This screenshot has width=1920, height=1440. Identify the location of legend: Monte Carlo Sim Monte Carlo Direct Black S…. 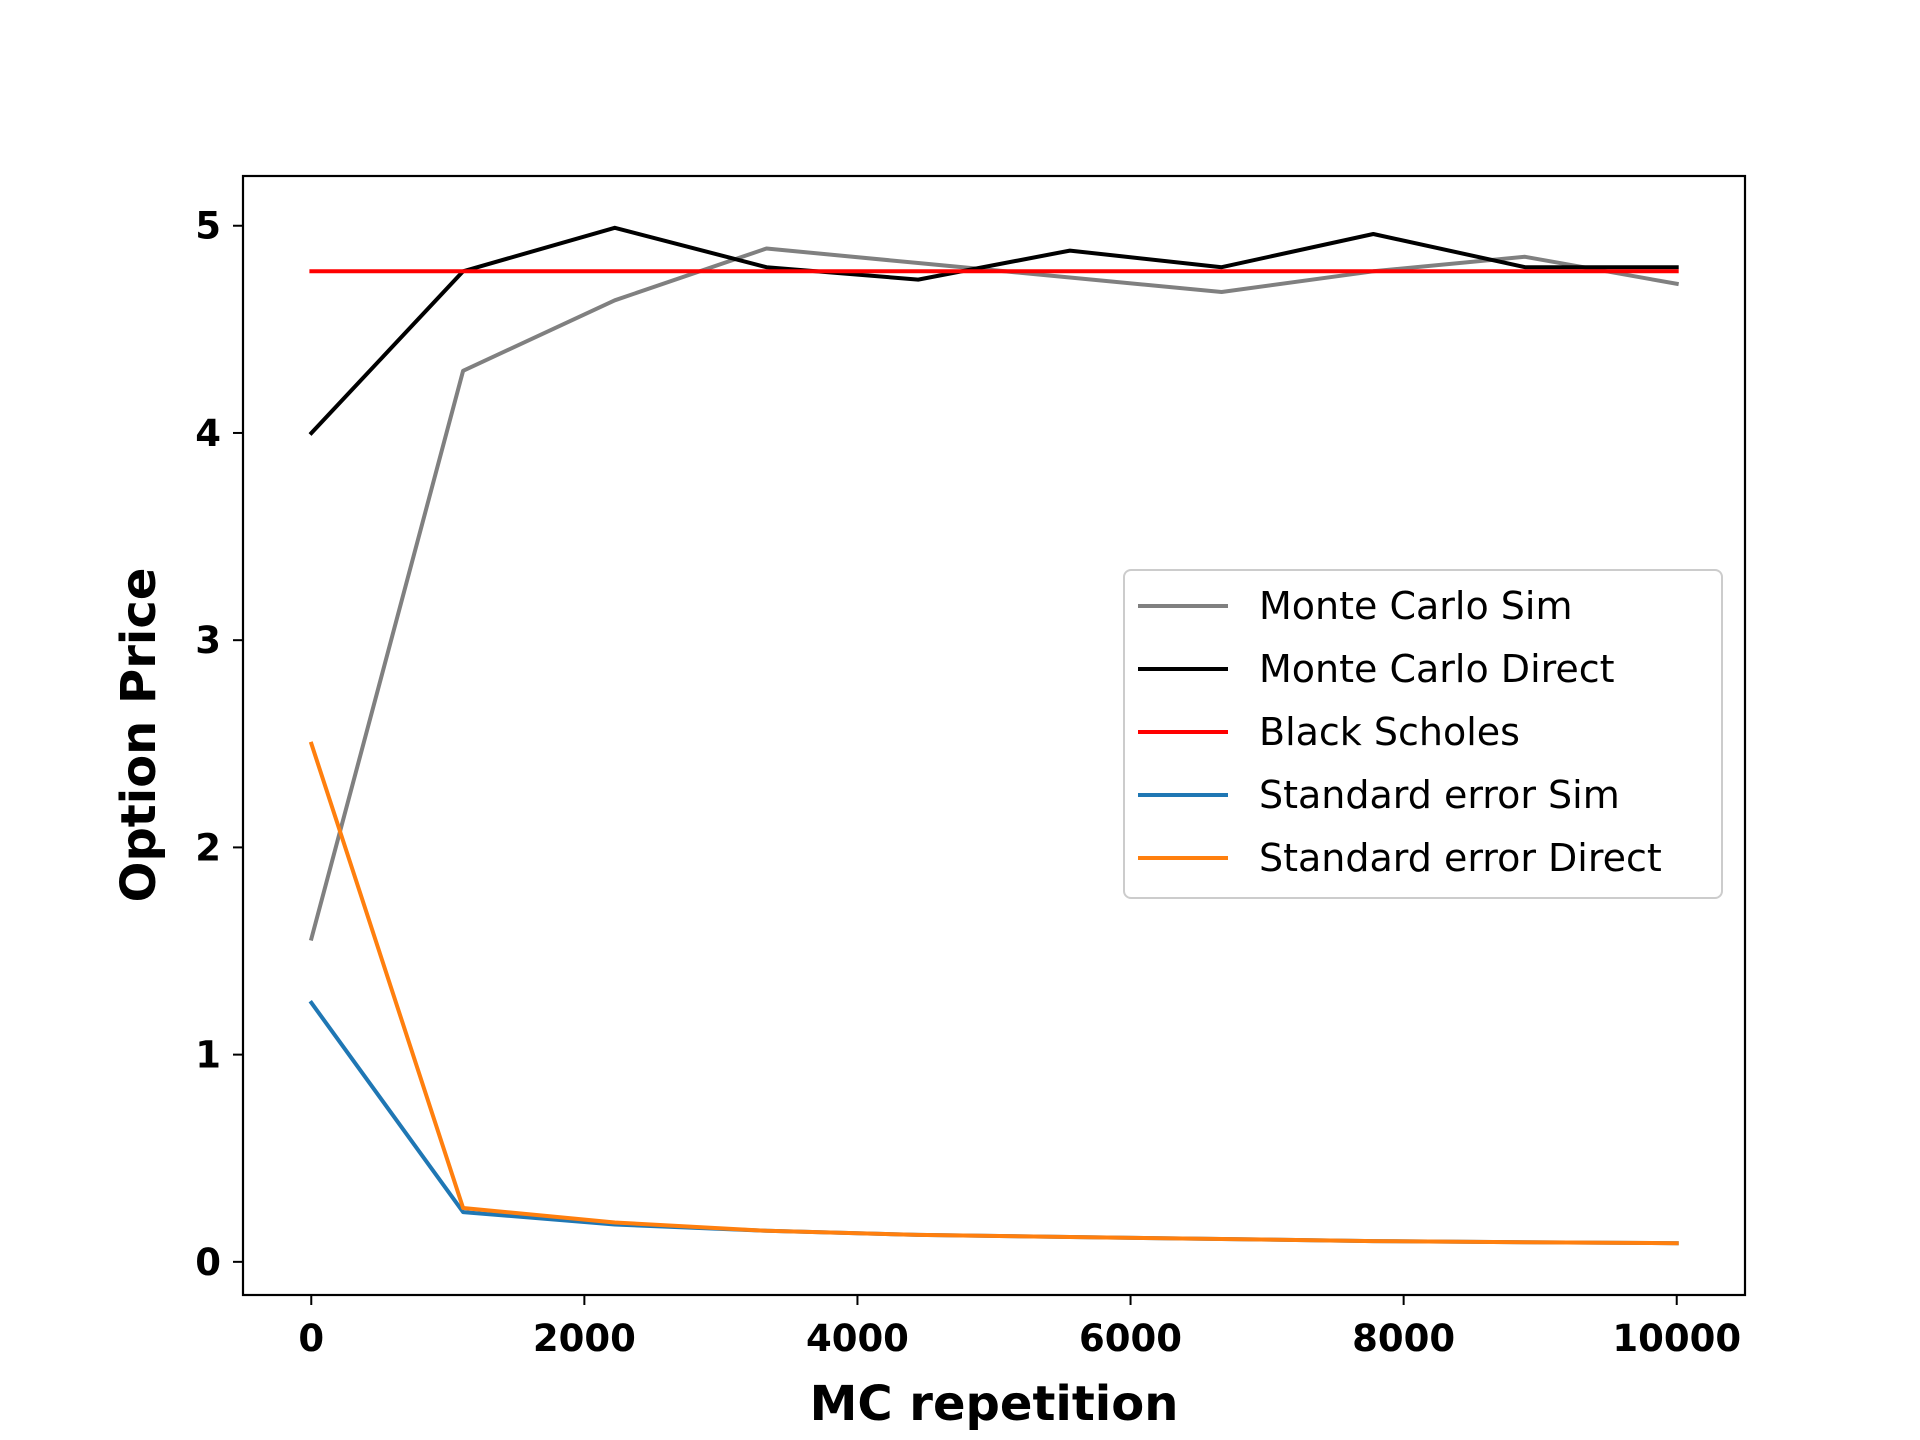
(1423, 734).